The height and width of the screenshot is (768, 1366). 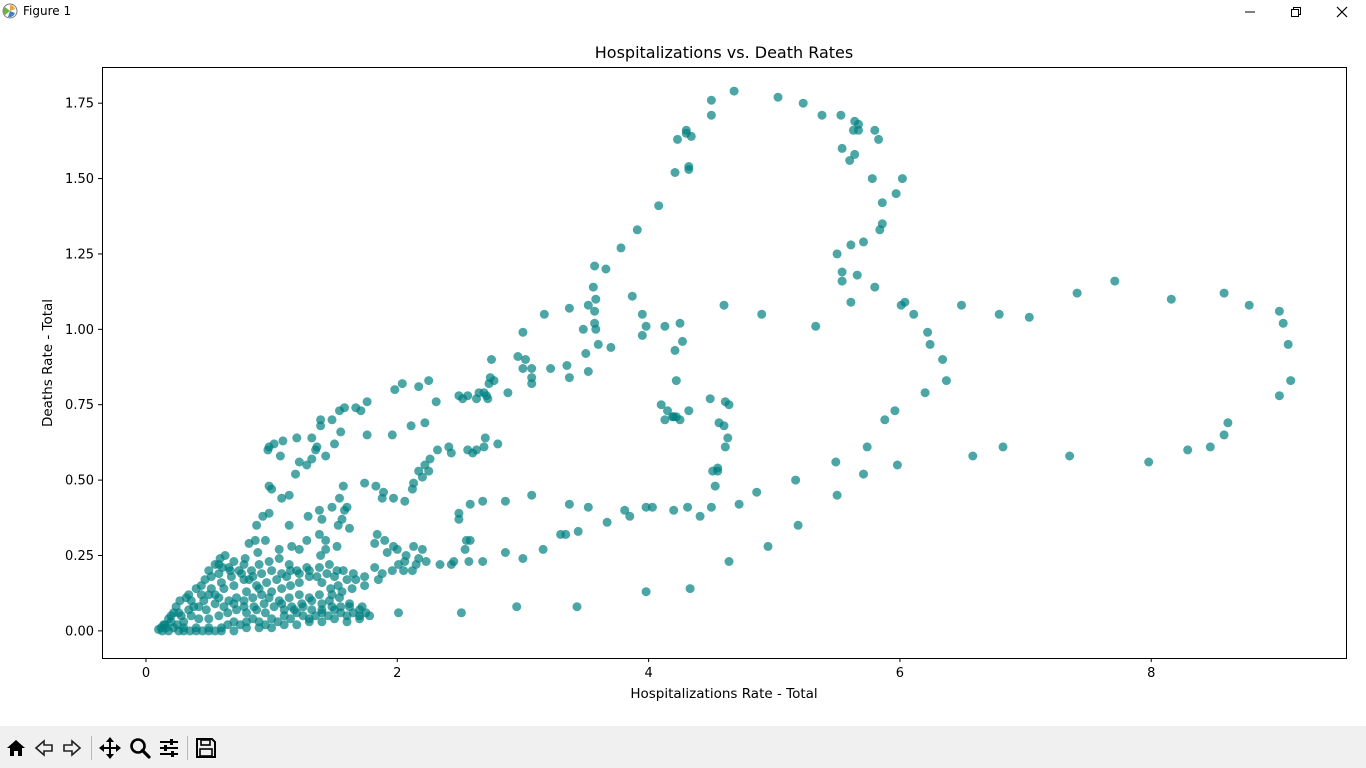 What do you see at coordinates (683, 747) in the screenshot?
I see `navigation-toolbar` at bounding box center [683, 747].